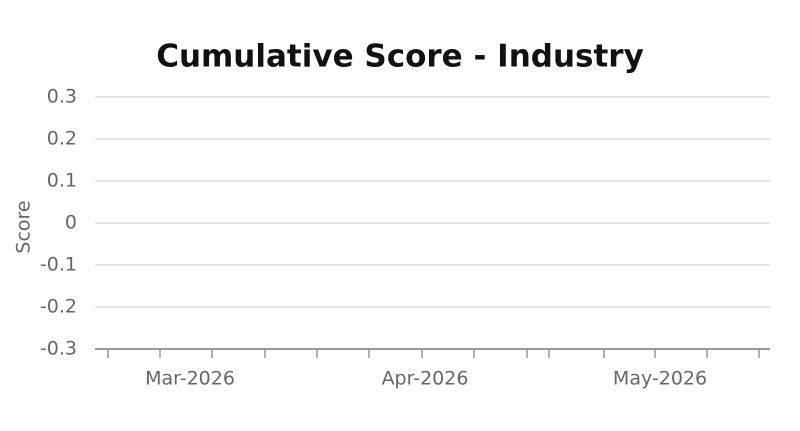  Describe the element at coordinates (425, 379) in the screenshot. I see `x-tick-label: Apr-2026` at that location.